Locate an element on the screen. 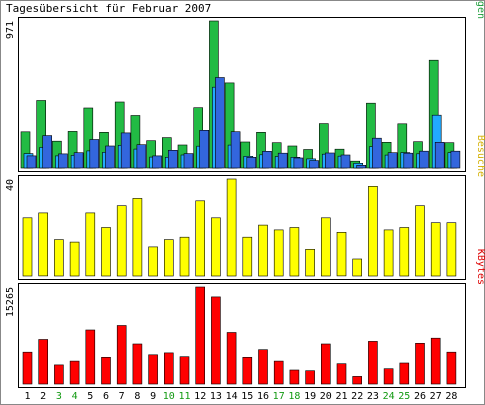 The width and height of the screenshot is (485, 405). legend-visits: Besuche is located at coordinates (480, 156).